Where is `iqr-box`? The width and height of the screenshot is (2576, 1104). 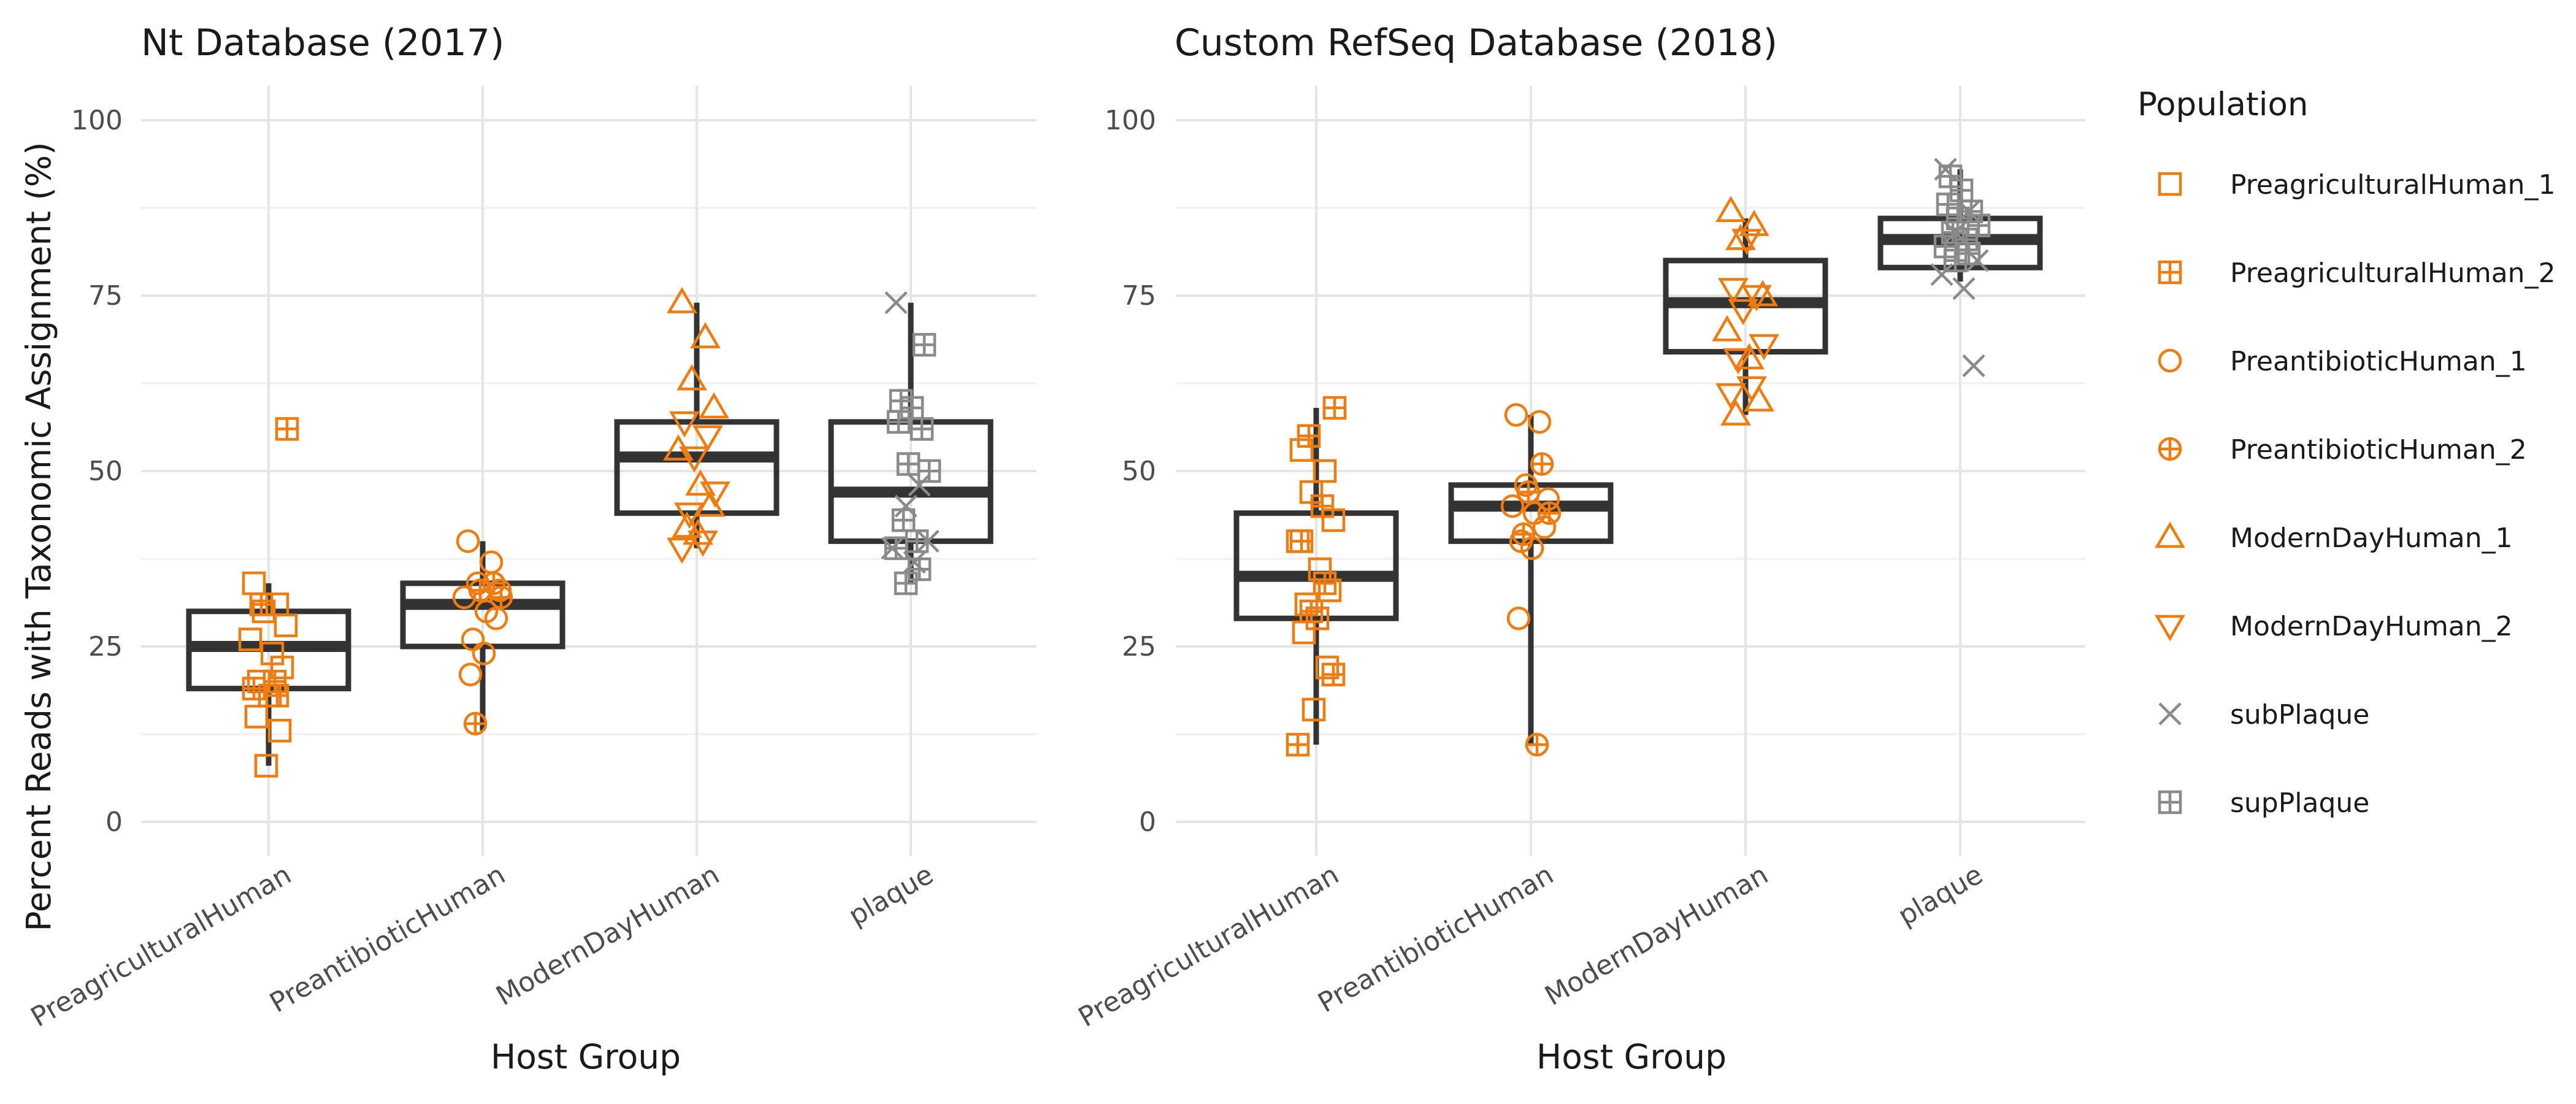 iqr-box is located at coordinates (1316, 565).